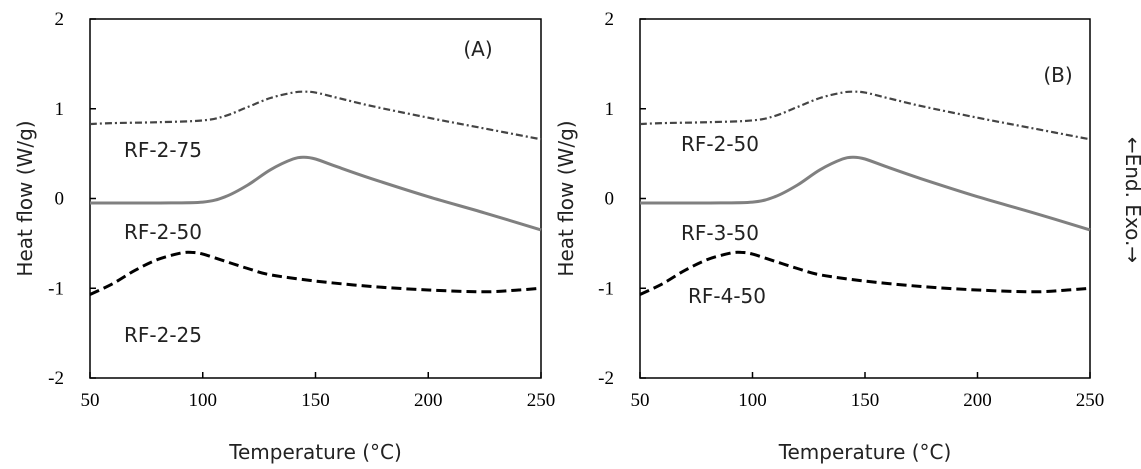 This screenshot has height=469, width=1141. What do you see at coordinates (727, 296) in the screenshot?
I see `series-label: RF-4-50` at bounding box center [727, 296].